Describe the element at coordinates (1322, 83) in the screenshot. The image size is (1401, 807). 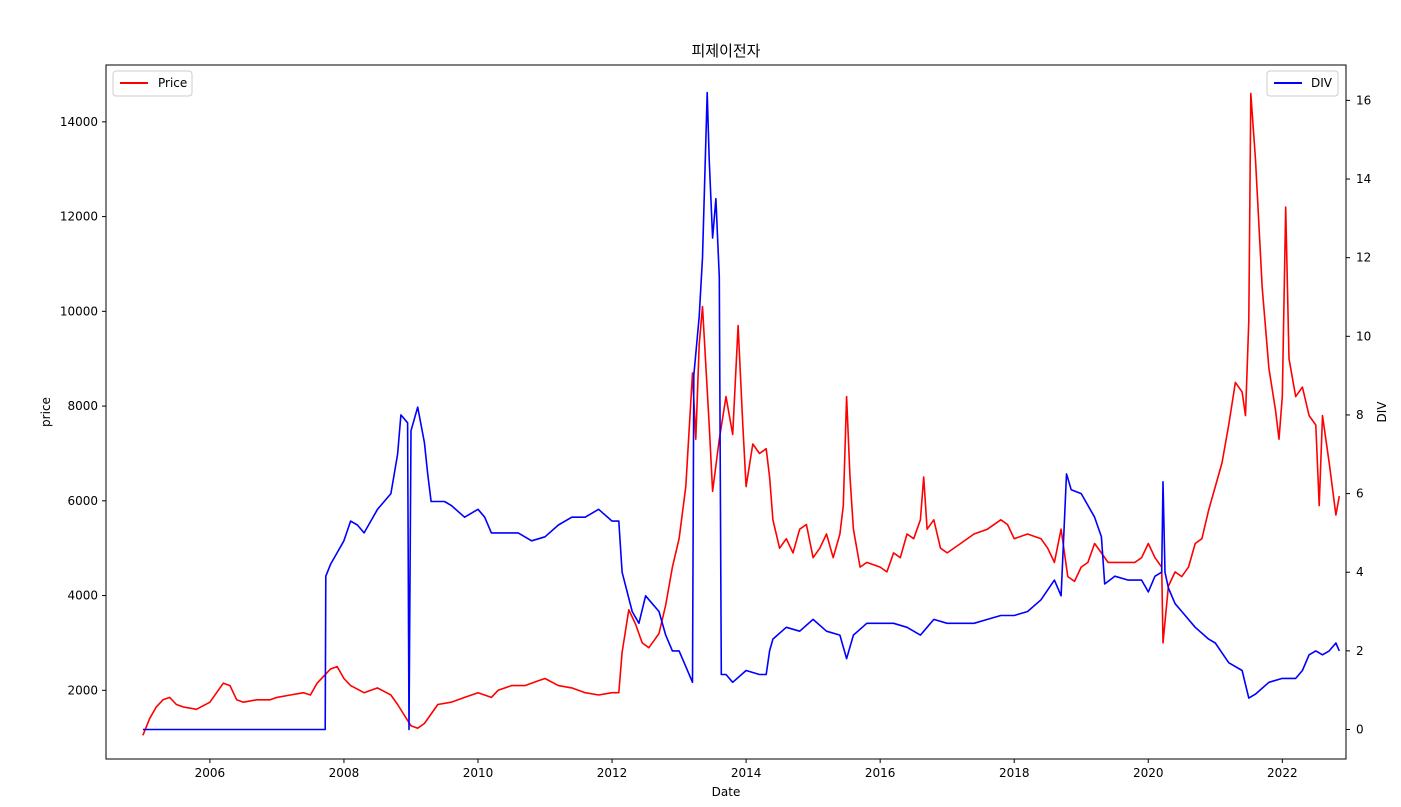
I see `legend-div-label: DIV` at that location.